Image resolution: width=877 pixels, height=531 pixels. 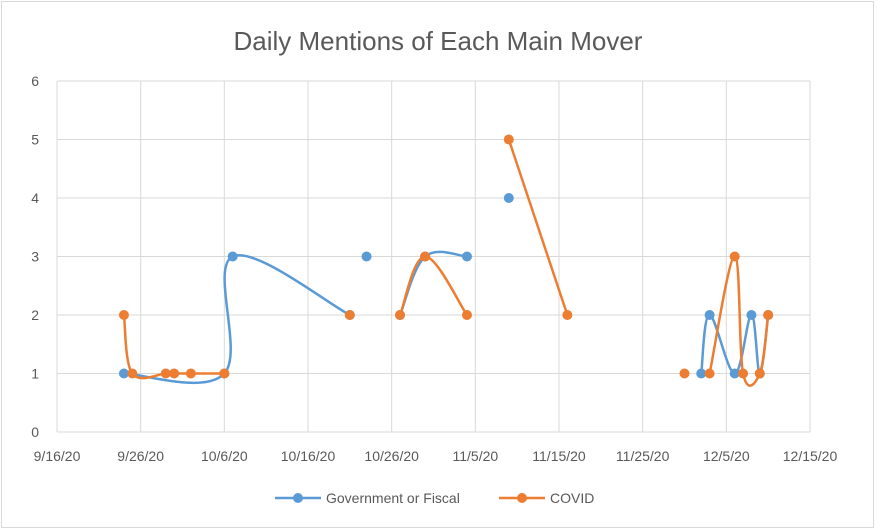 What do you see at coordinates (35, 315) in the screenshot?
I see `y-tick-label: 2` at bounding box center [35, 315].